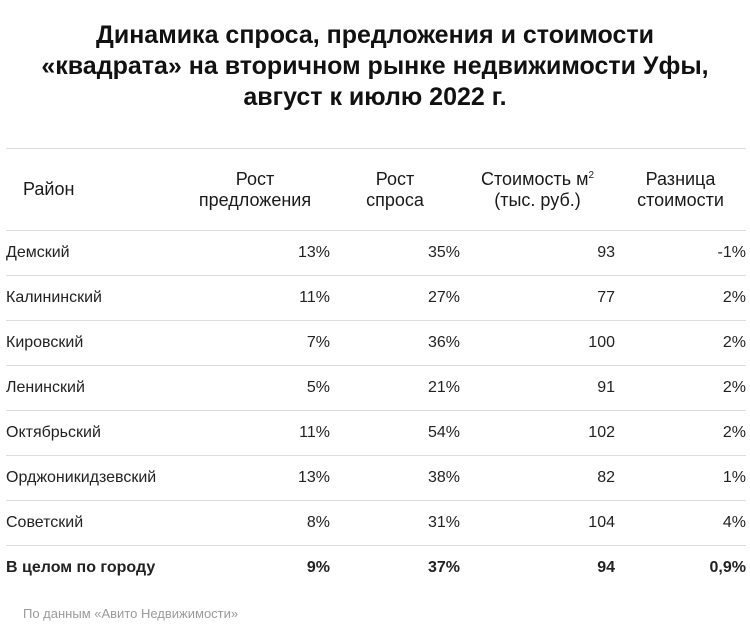  What do you see at coordinates (255, 189) in the screenshot?
I see `header-supply-growth: Рост предложения` at bounding box center [255, 189].